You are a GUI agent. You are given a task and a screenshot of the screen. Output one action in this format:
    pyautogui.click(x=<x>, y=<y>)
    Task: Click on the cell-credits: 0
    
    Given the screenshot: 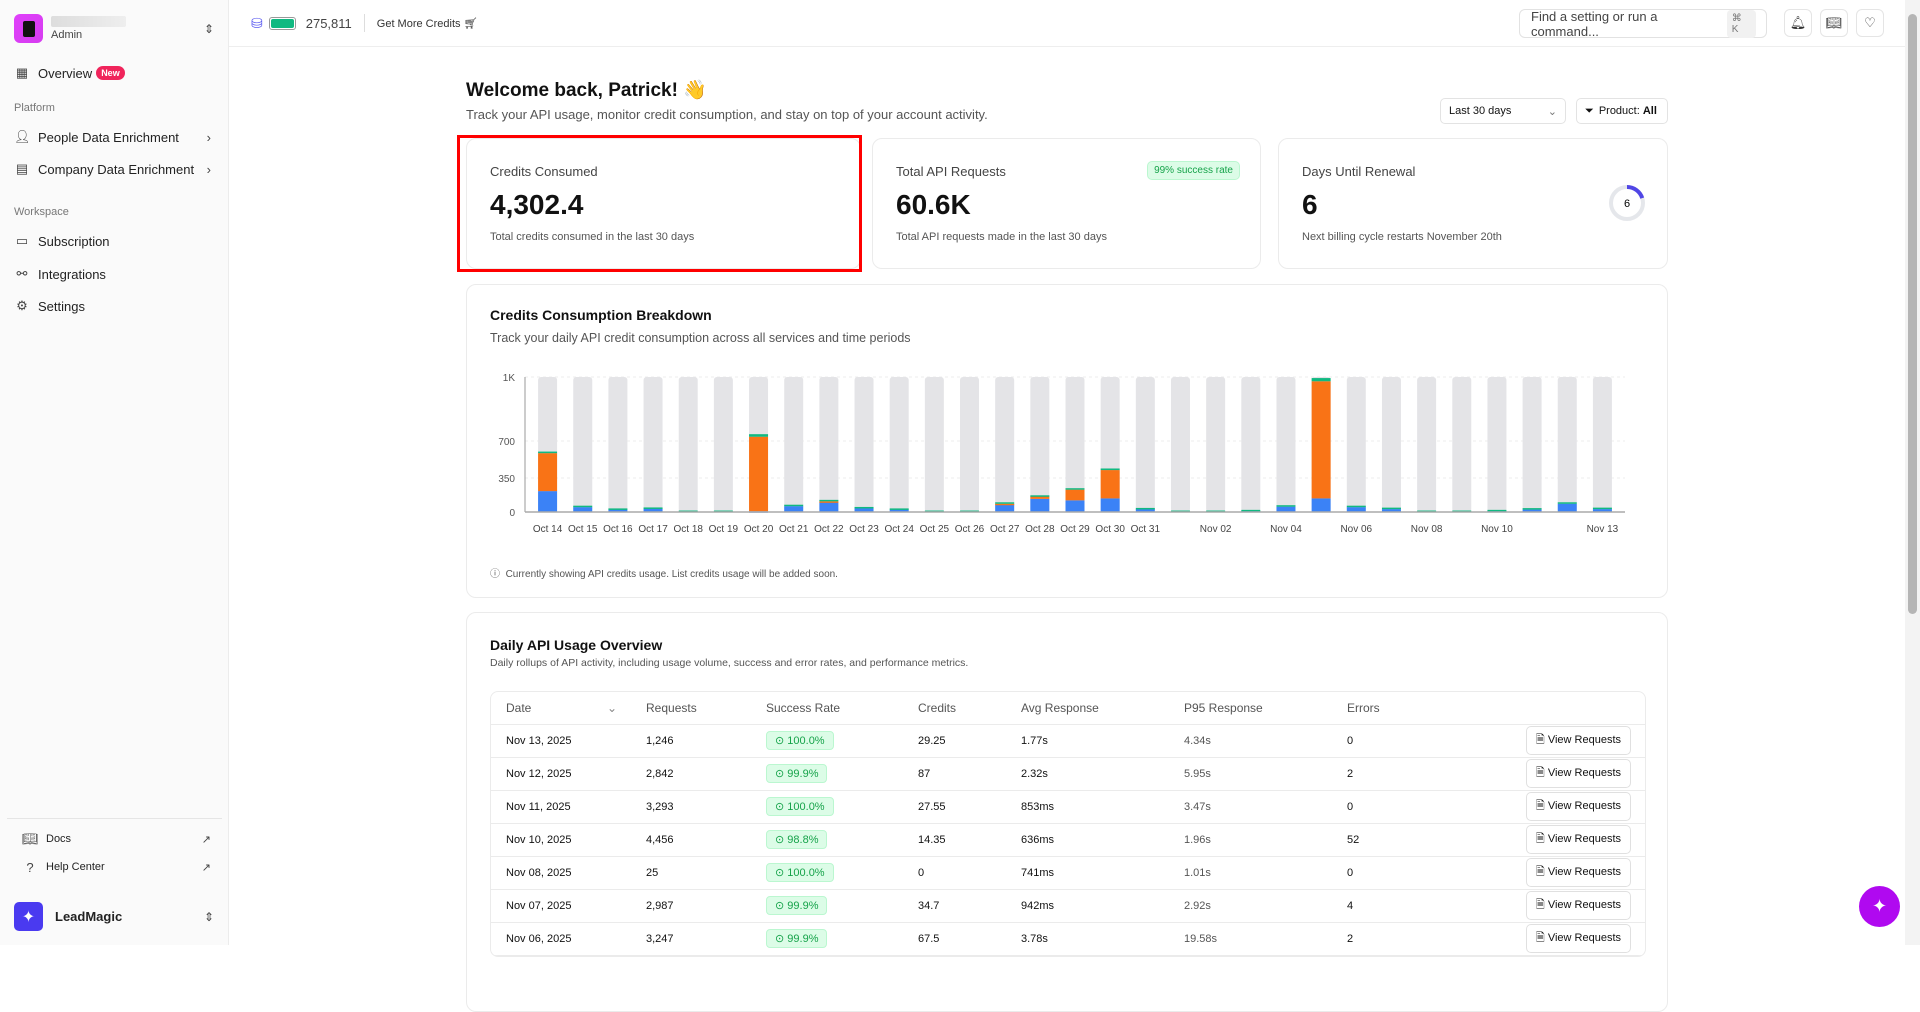 What is the action you would take?
    pyautogui.click(x=954, y=873)
    